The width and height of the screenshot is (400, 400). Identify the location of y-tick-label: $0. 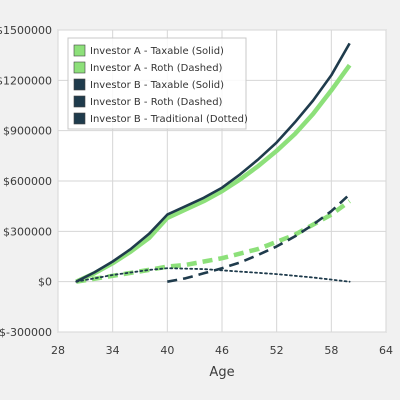
(45, 282).